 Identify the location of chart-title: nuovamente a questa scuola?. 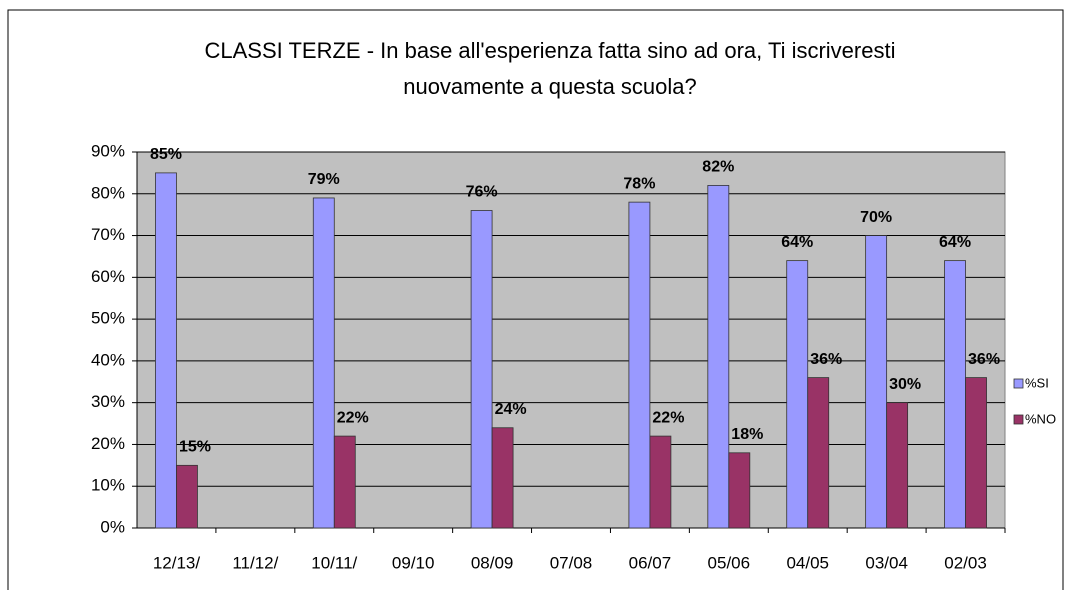
(550, 86).